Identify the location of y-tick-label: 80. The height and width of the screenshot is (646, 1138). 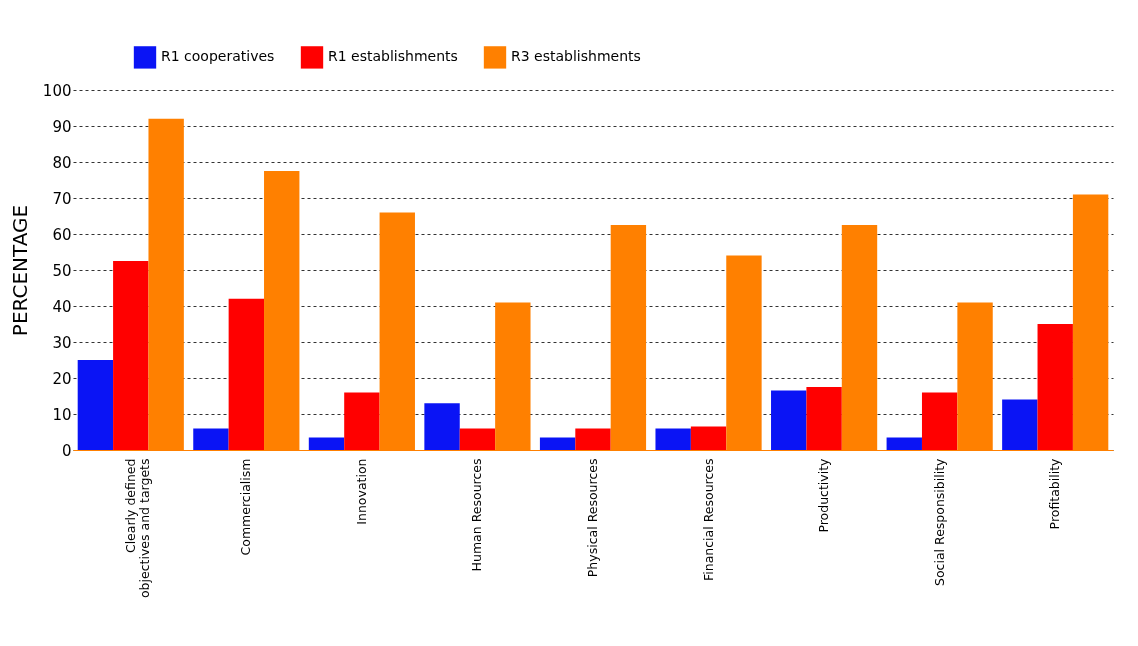
(62, 162).